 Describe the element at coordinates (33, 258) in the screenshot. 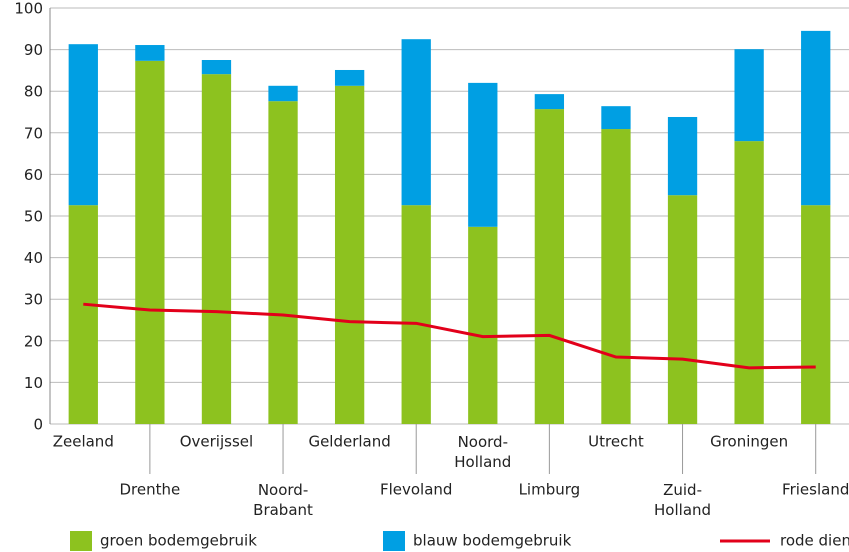

I see `y-tick-label: 40` at that location.